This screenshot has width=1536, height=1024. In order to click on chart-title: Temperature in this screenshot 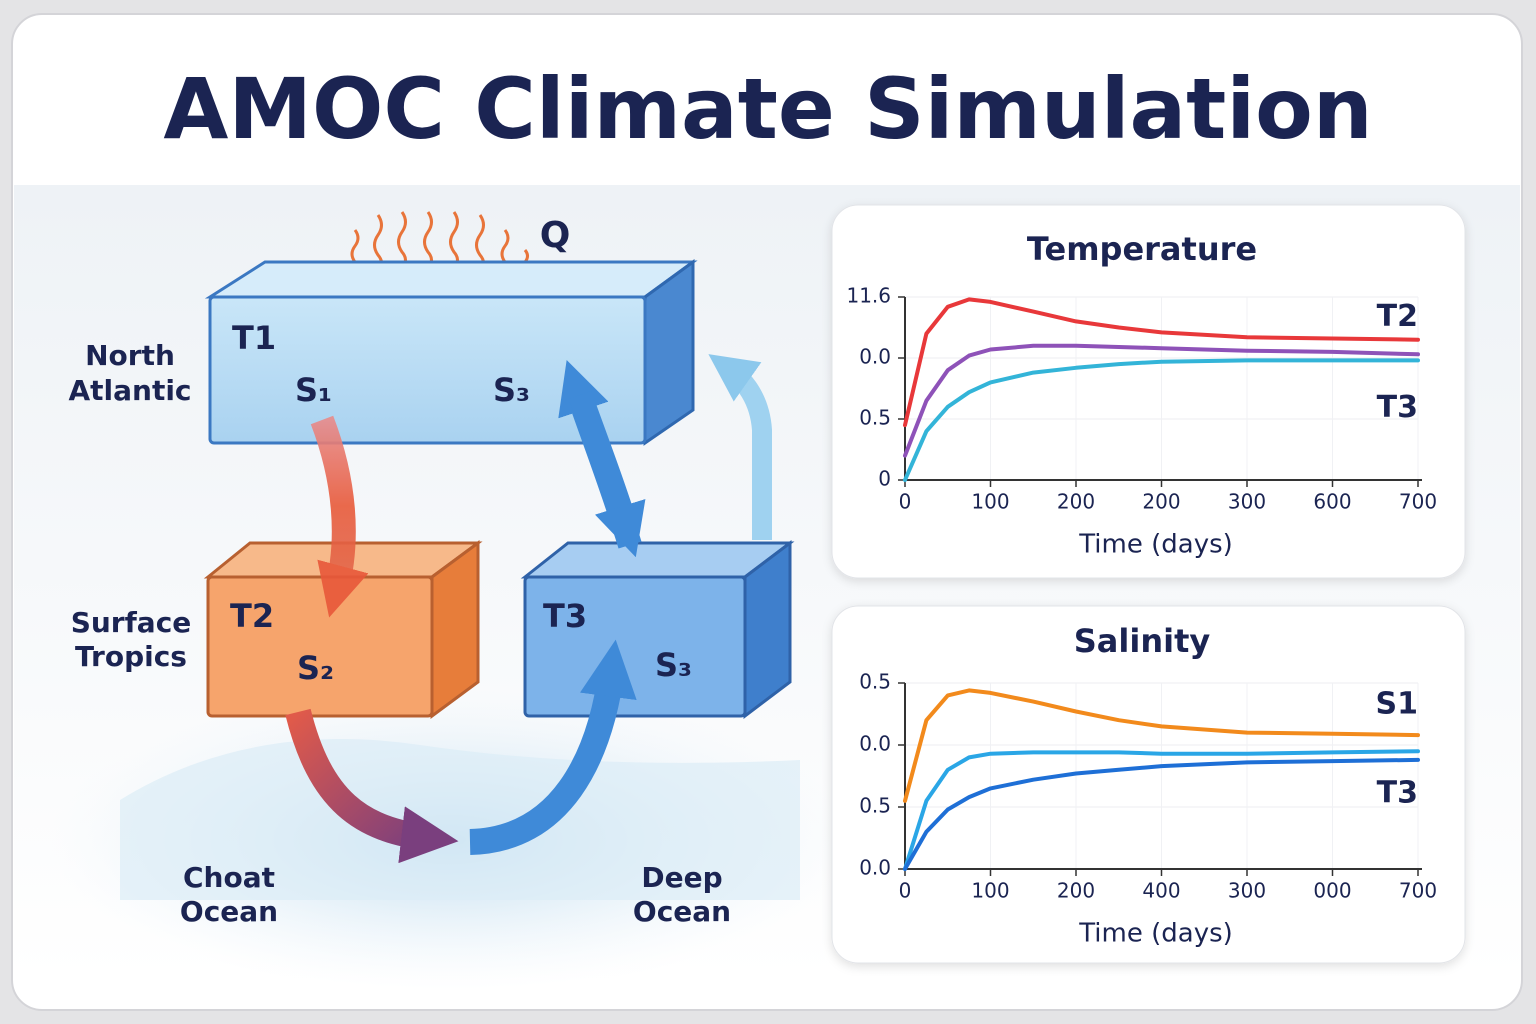, I will do `click(1142, 249)`.